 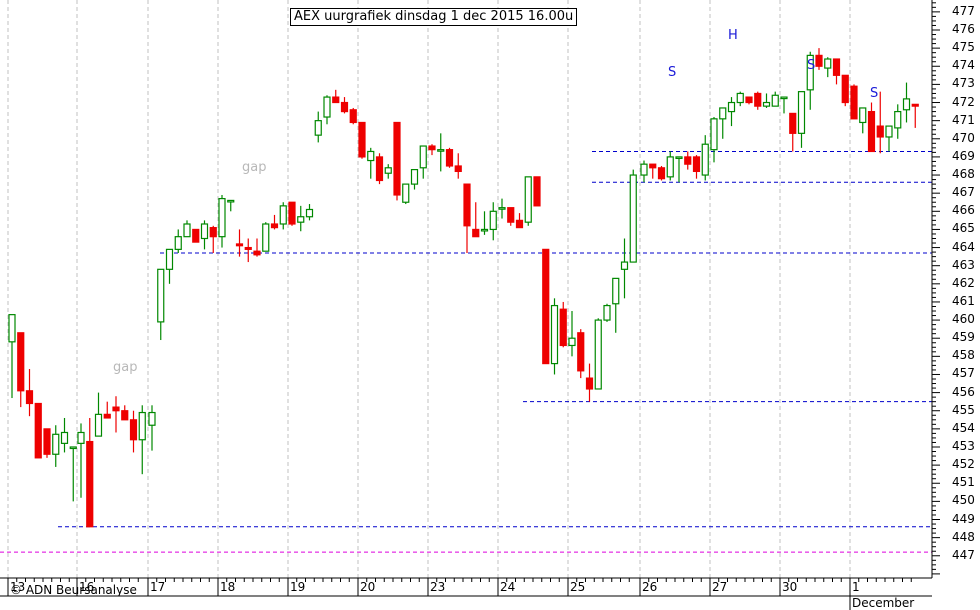 I want to click on y-tick-label: 459, so click(x=963, y=337).